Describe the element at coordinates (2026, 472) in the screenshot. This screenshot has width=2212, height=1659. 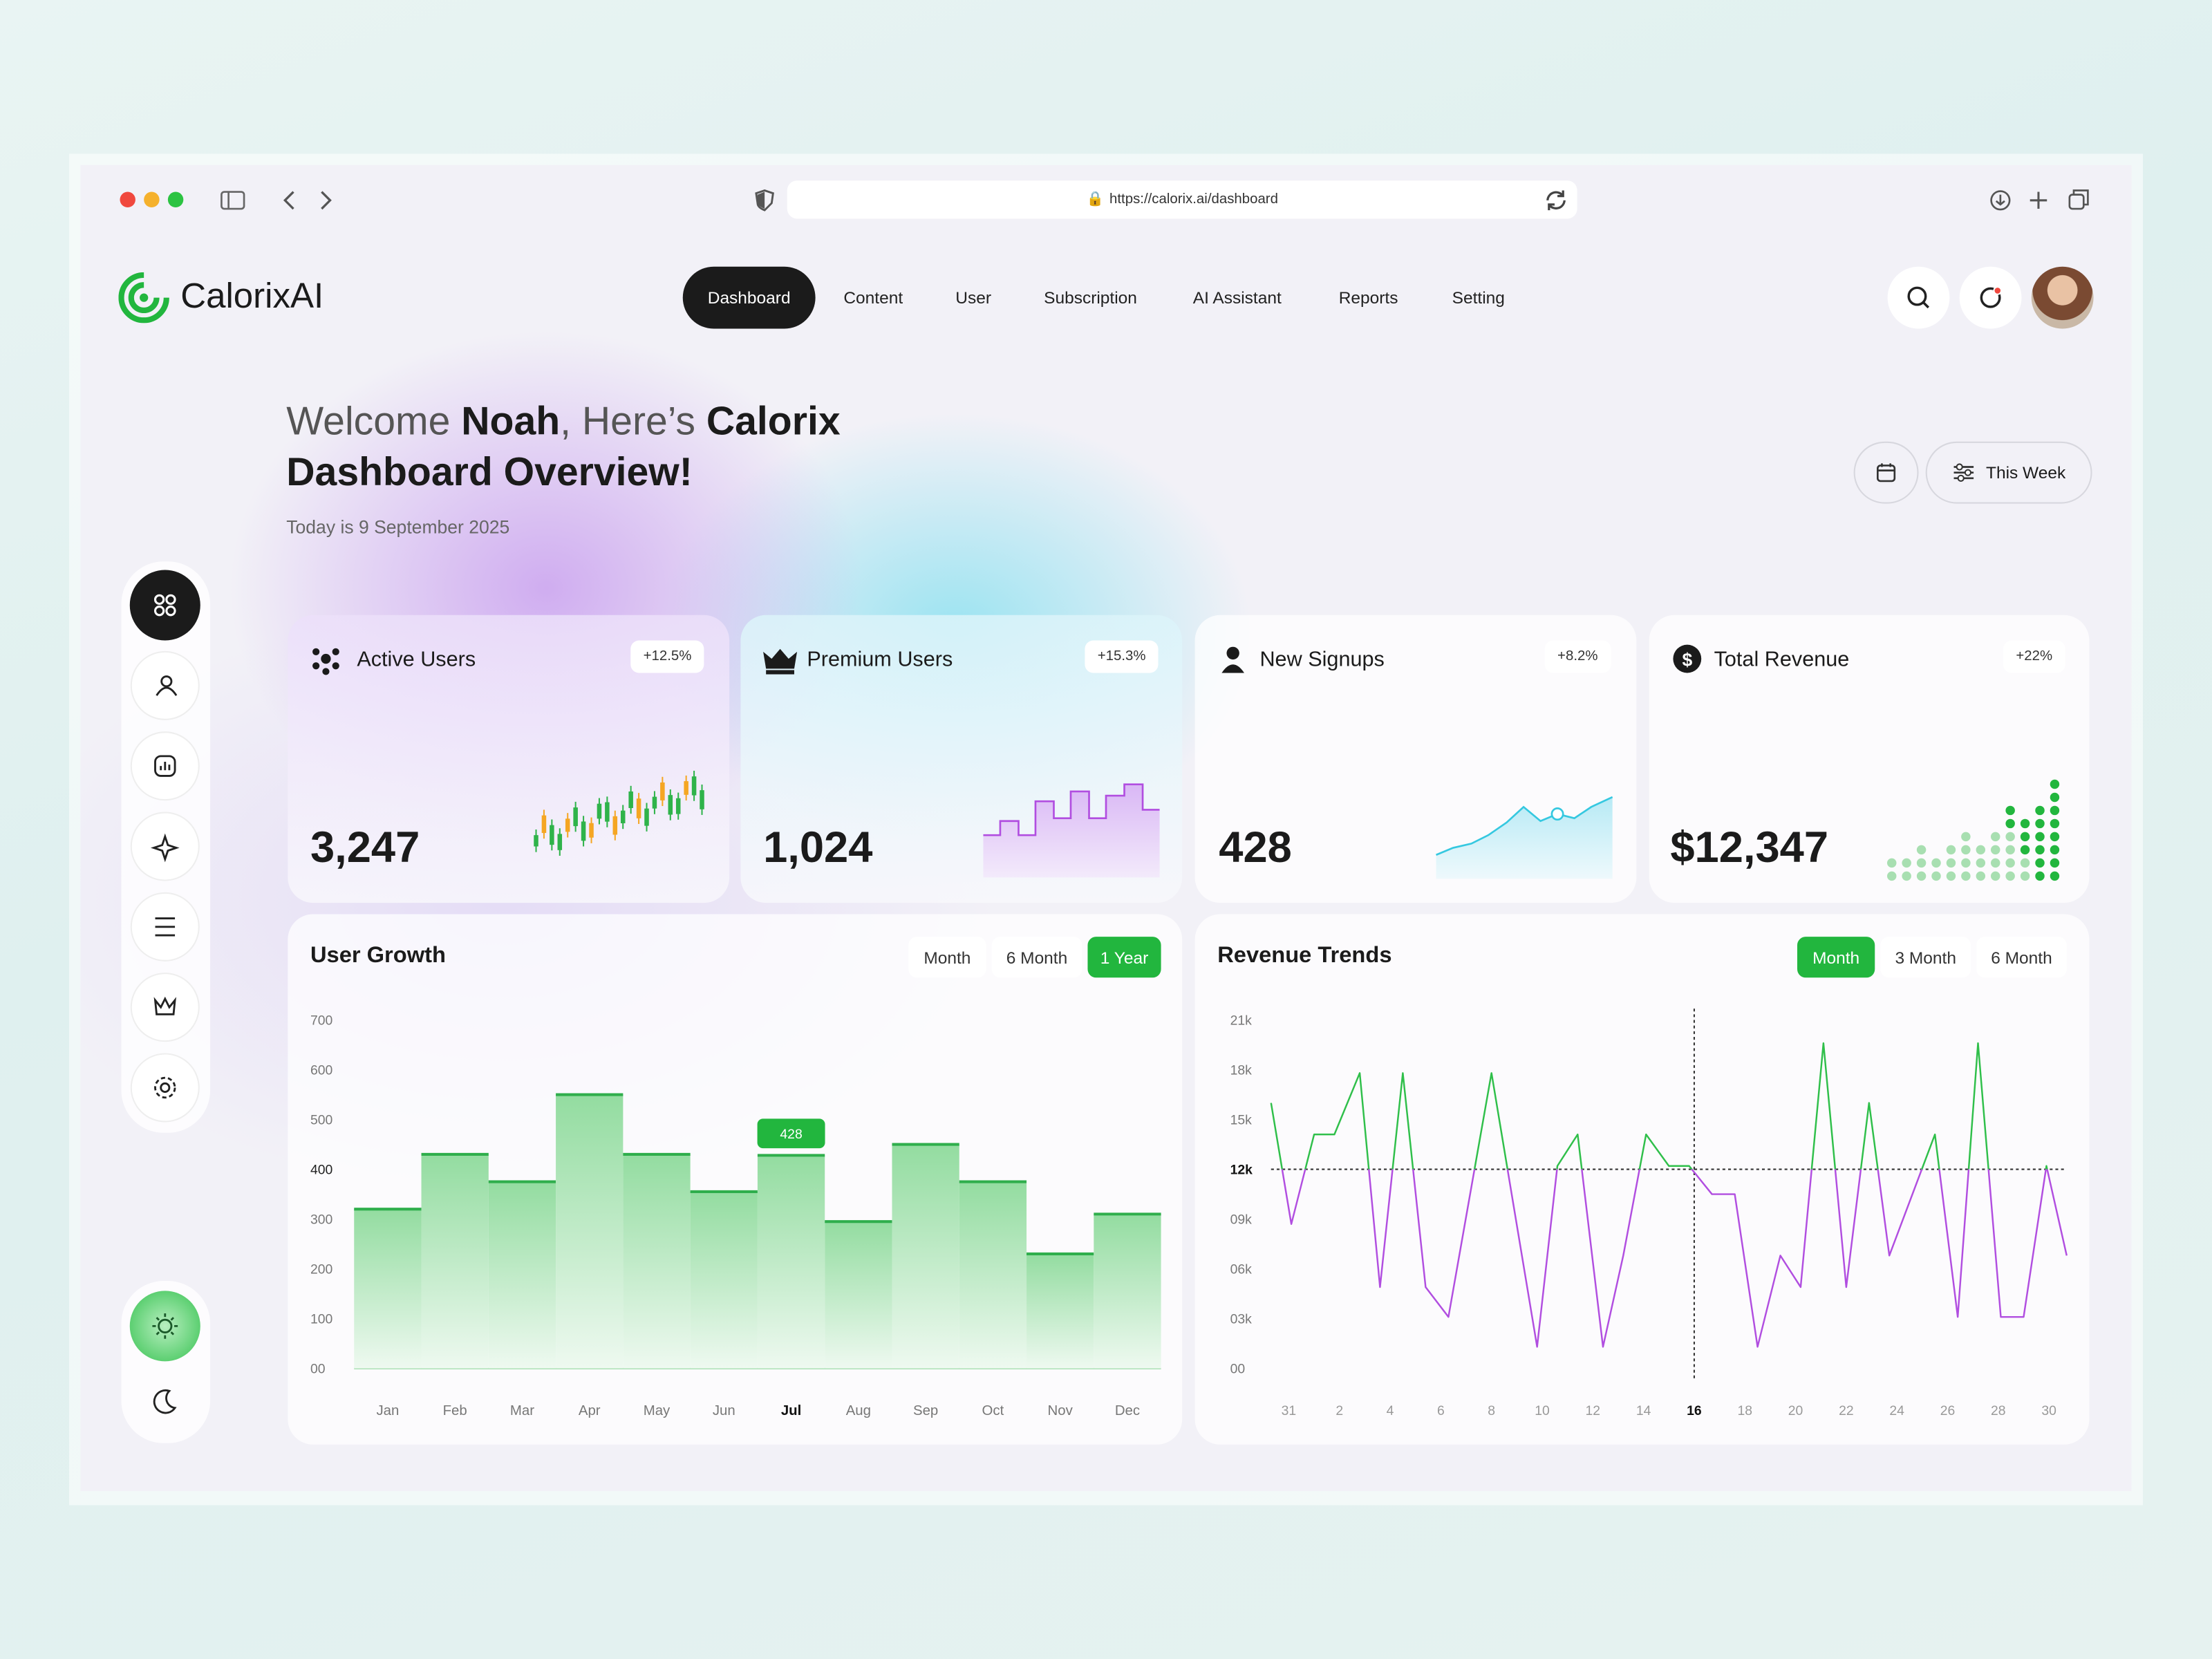
I see `period-label: This Week` at that location.